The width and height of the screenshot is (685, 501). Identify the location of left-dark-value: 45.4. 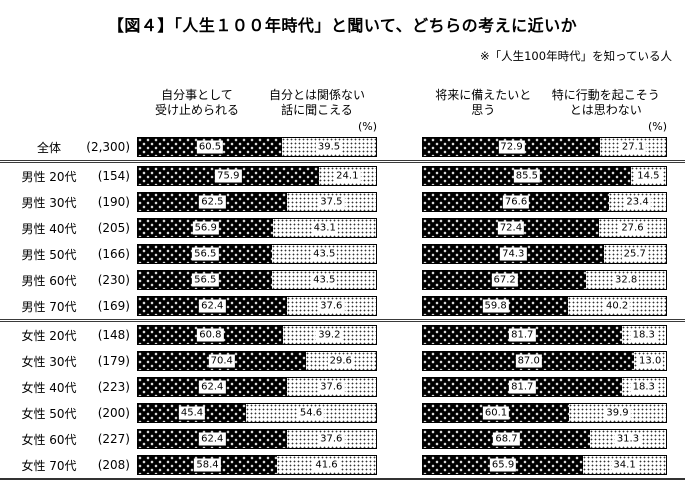
(192, 413).